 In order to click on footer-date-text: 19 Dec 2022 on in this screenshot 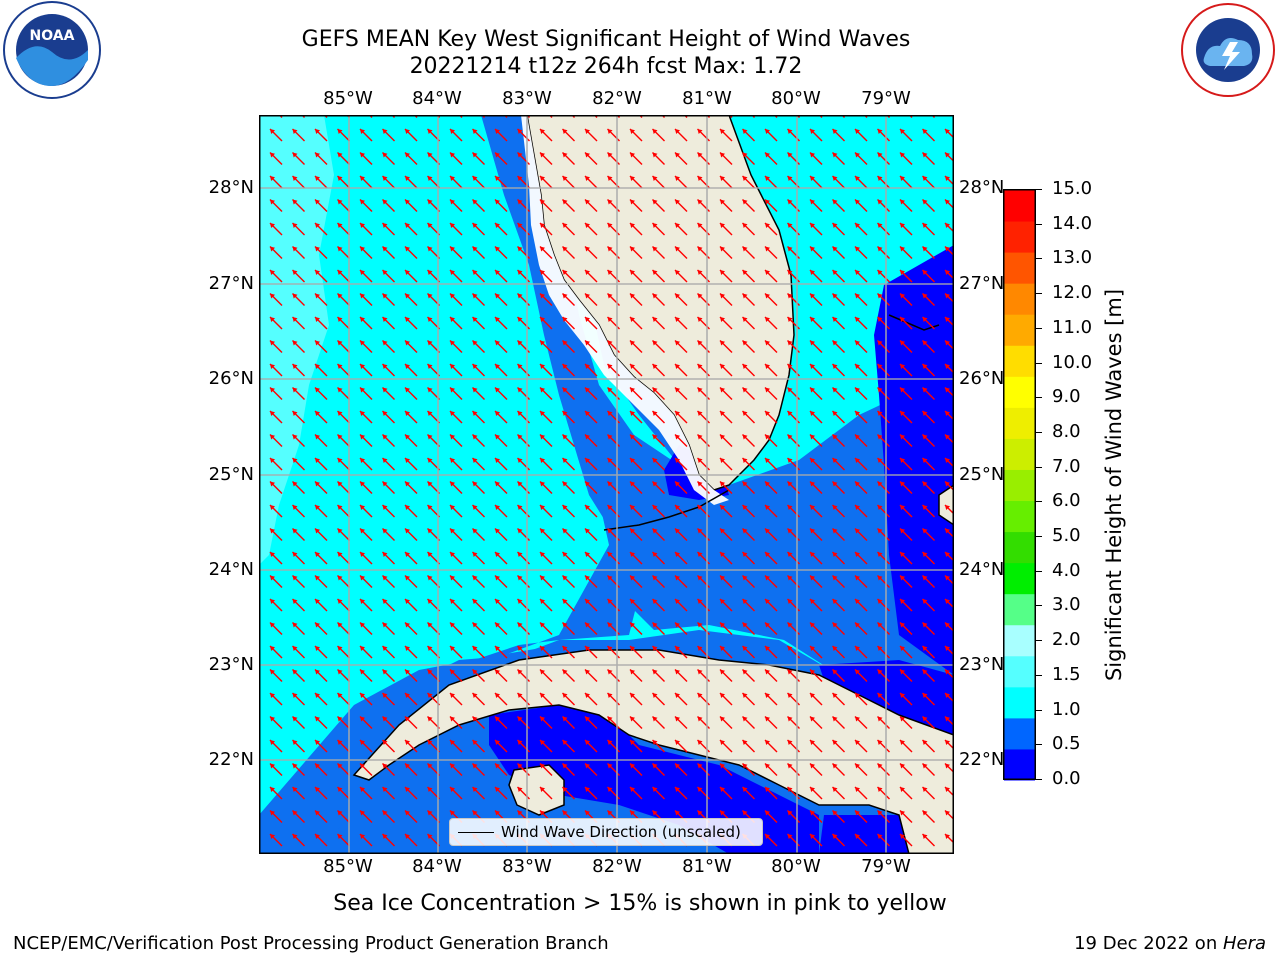, I will do `click(1148, 943)`.